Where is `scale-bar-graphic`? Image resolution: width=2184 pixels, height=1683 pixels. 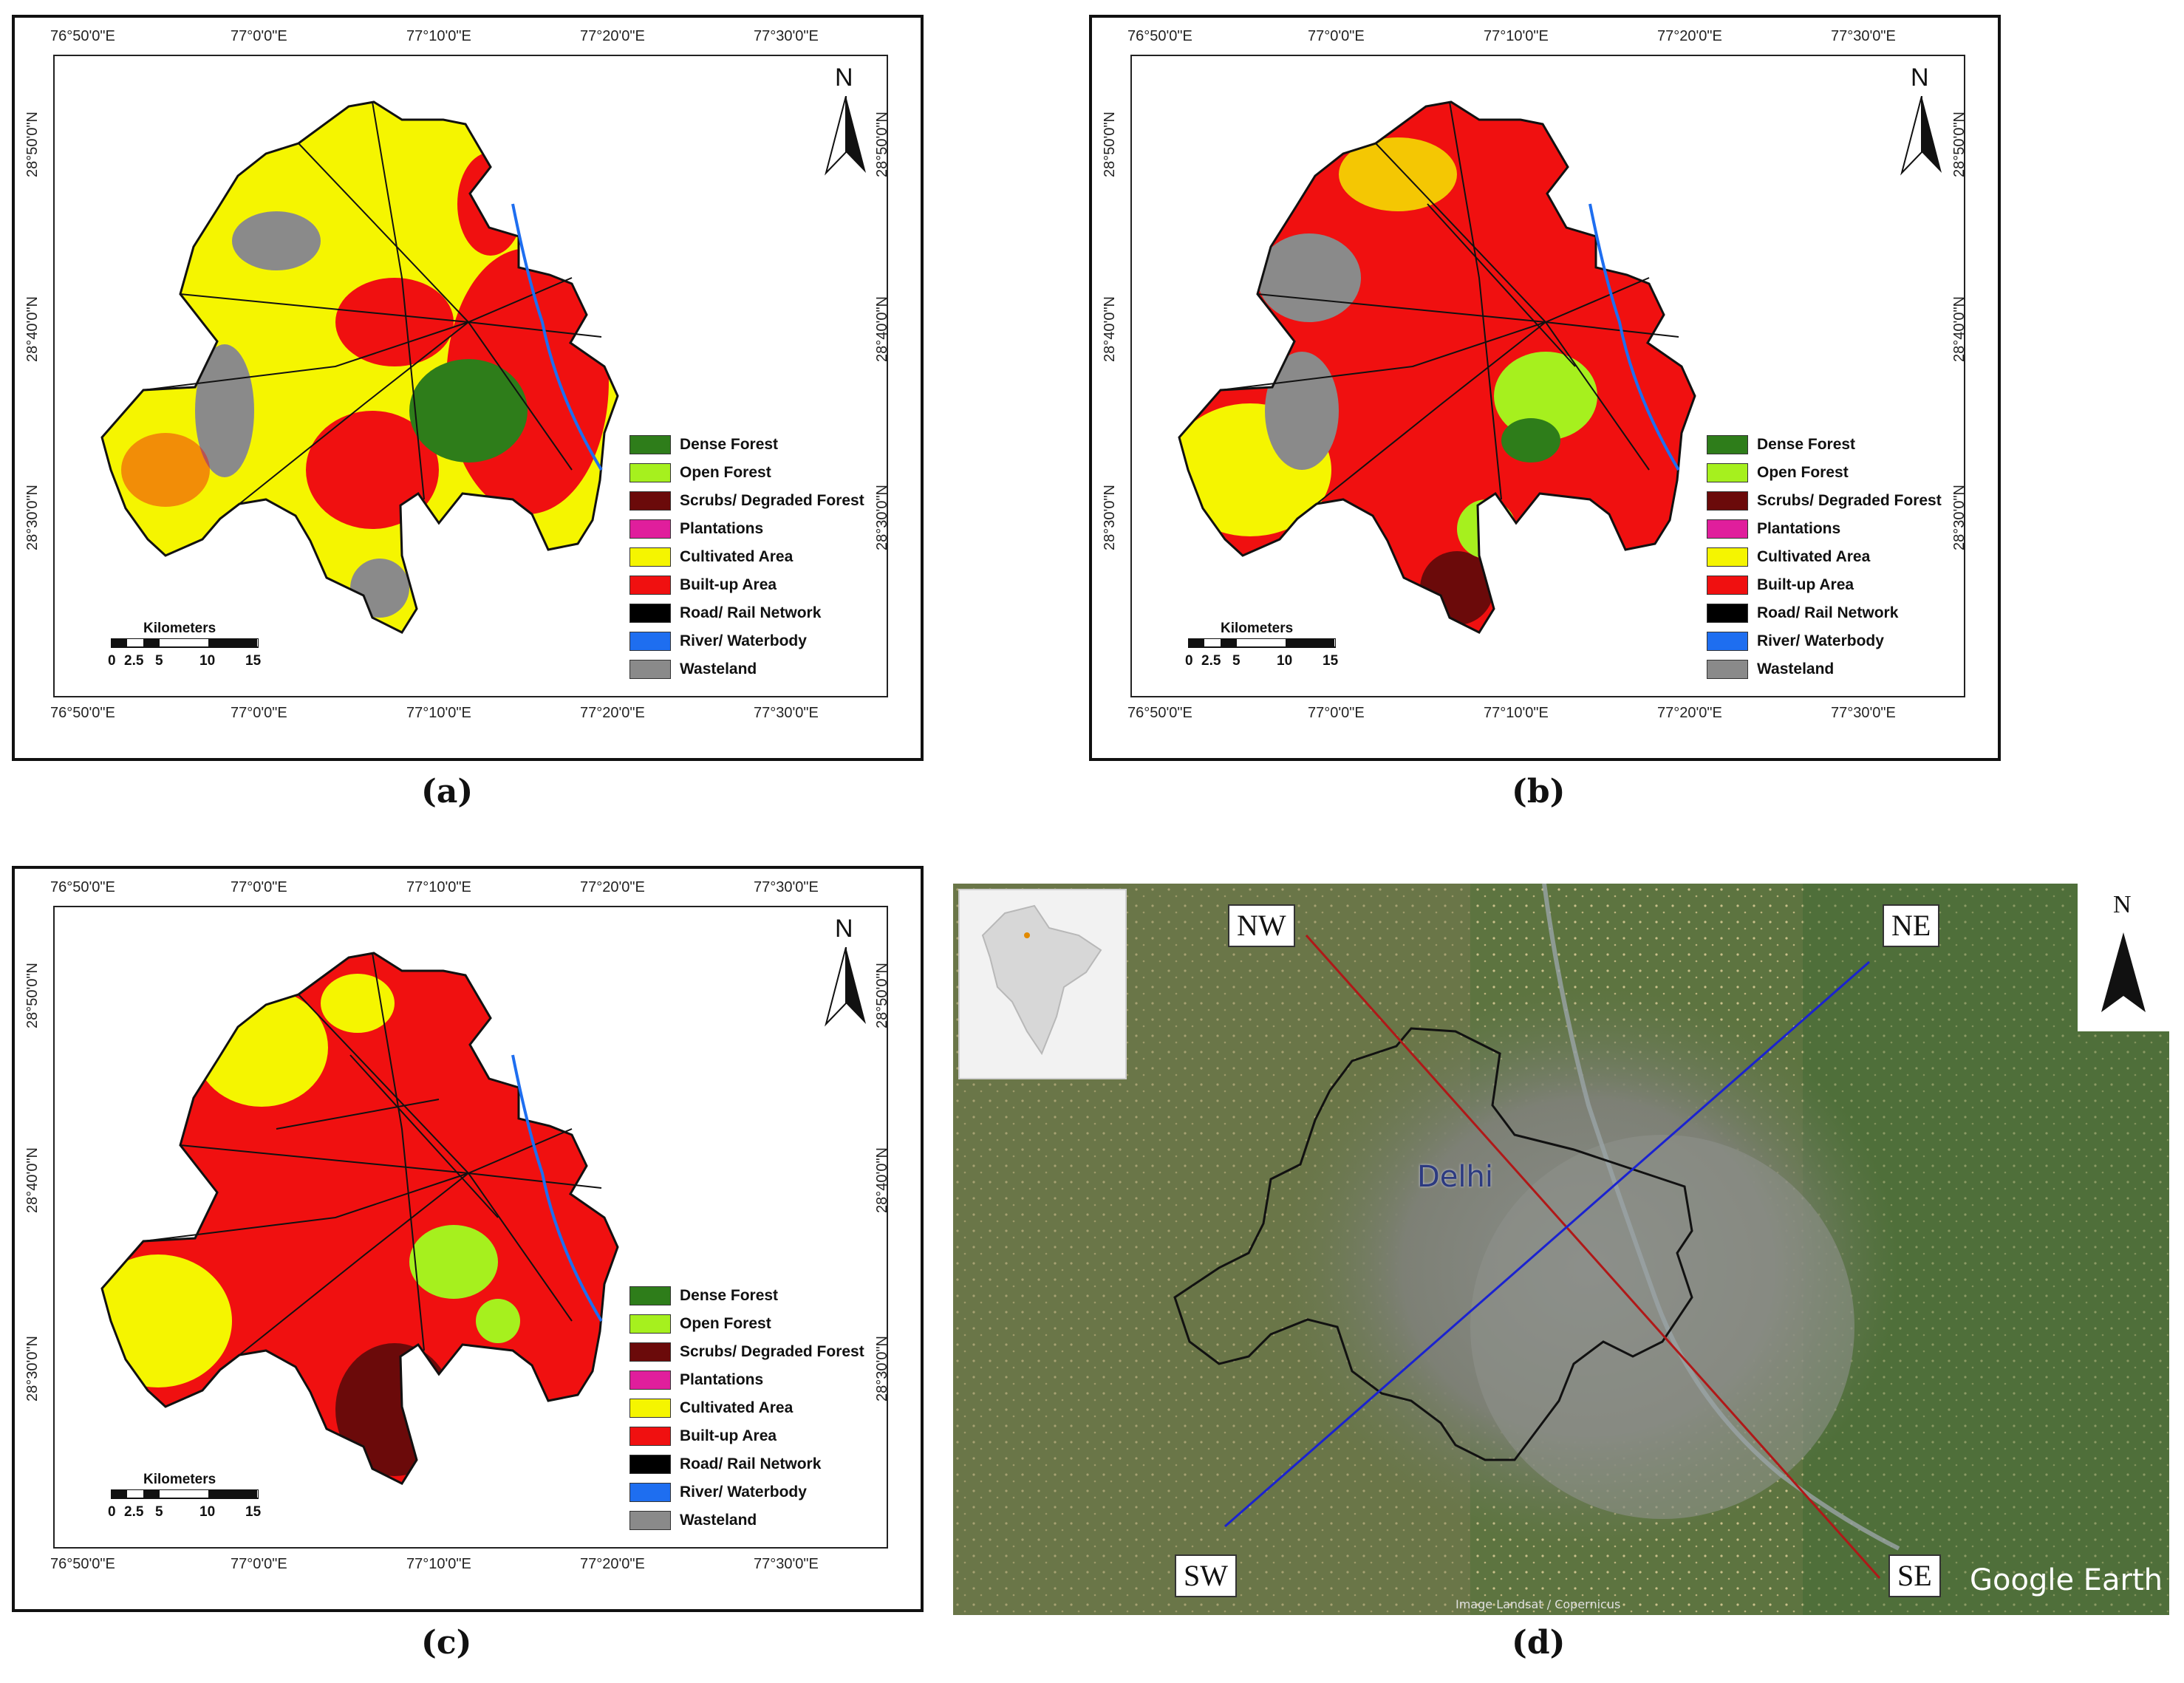
scale-bar-graphic is located at coordinates (185, 643).